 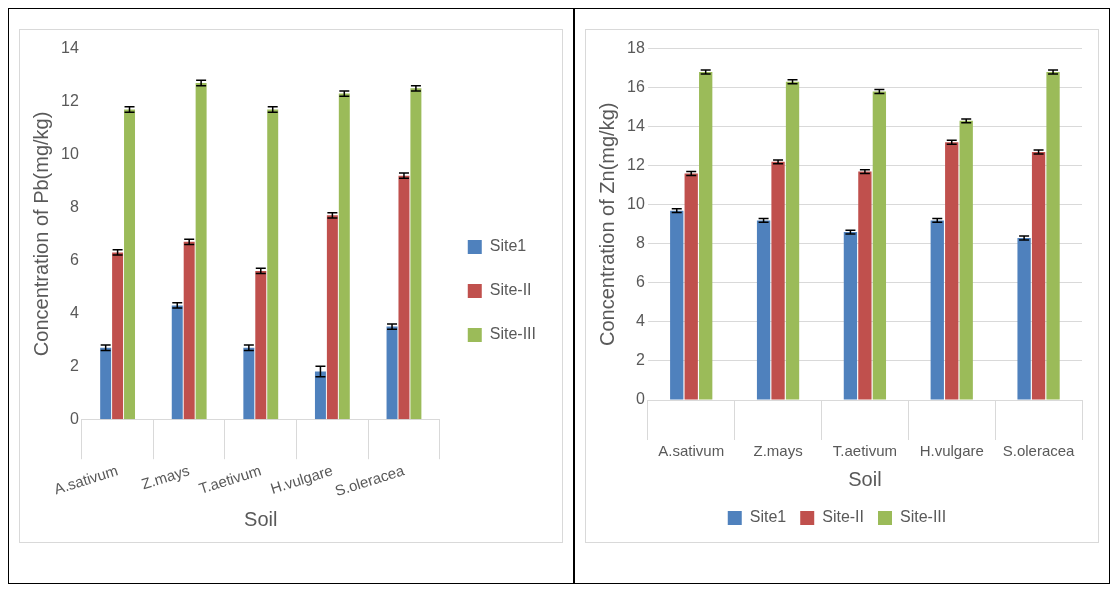 I want to click on y-axis-title: Concentration of Pb(mg/kg), so click(x=40, y=234).